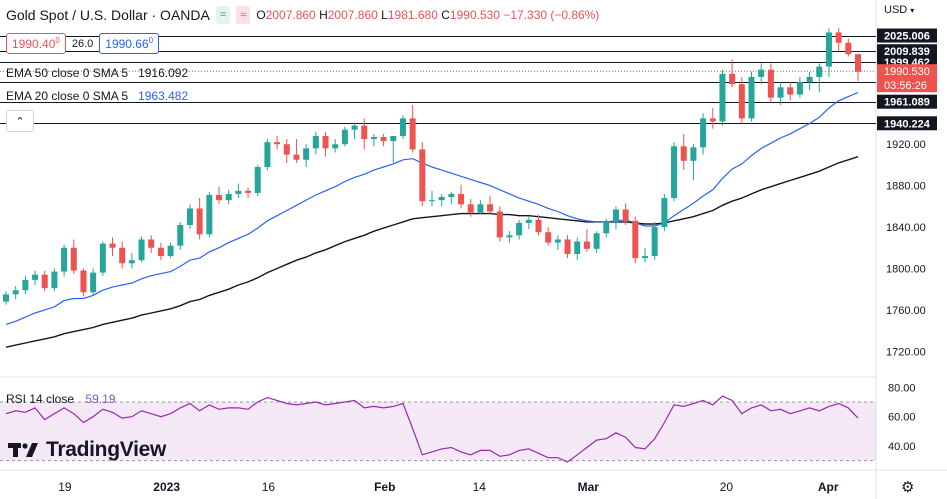 The width and height of the screenshot is (947, 499). What do you see at coordinates (352, 15) in the screenshot?
I see `high-value: 2007.860` at bounding box center [352, 15].